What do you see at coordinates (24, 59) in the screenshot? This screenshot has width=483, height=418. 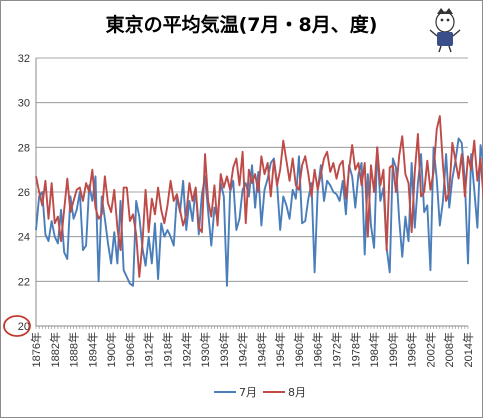 I see `y-tick-label: 32` at bounding box center [24, 59].